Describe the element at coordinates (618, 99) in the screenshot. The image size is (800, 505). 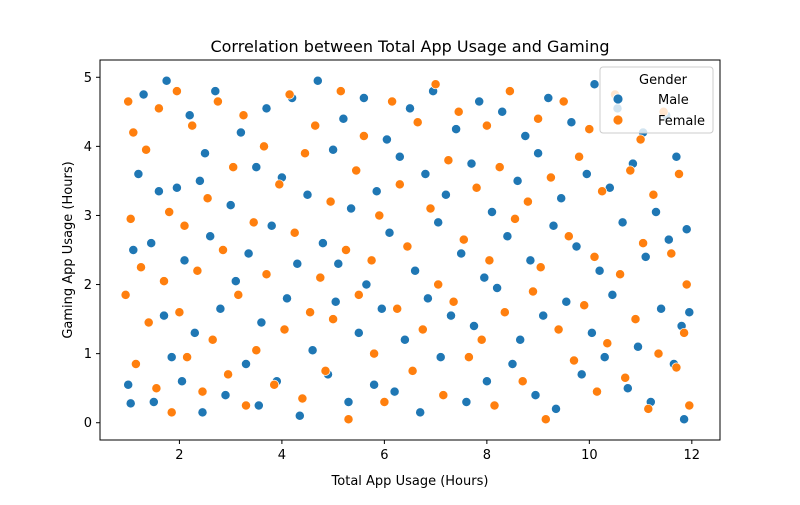
I see `legend-marker-male` at that location.